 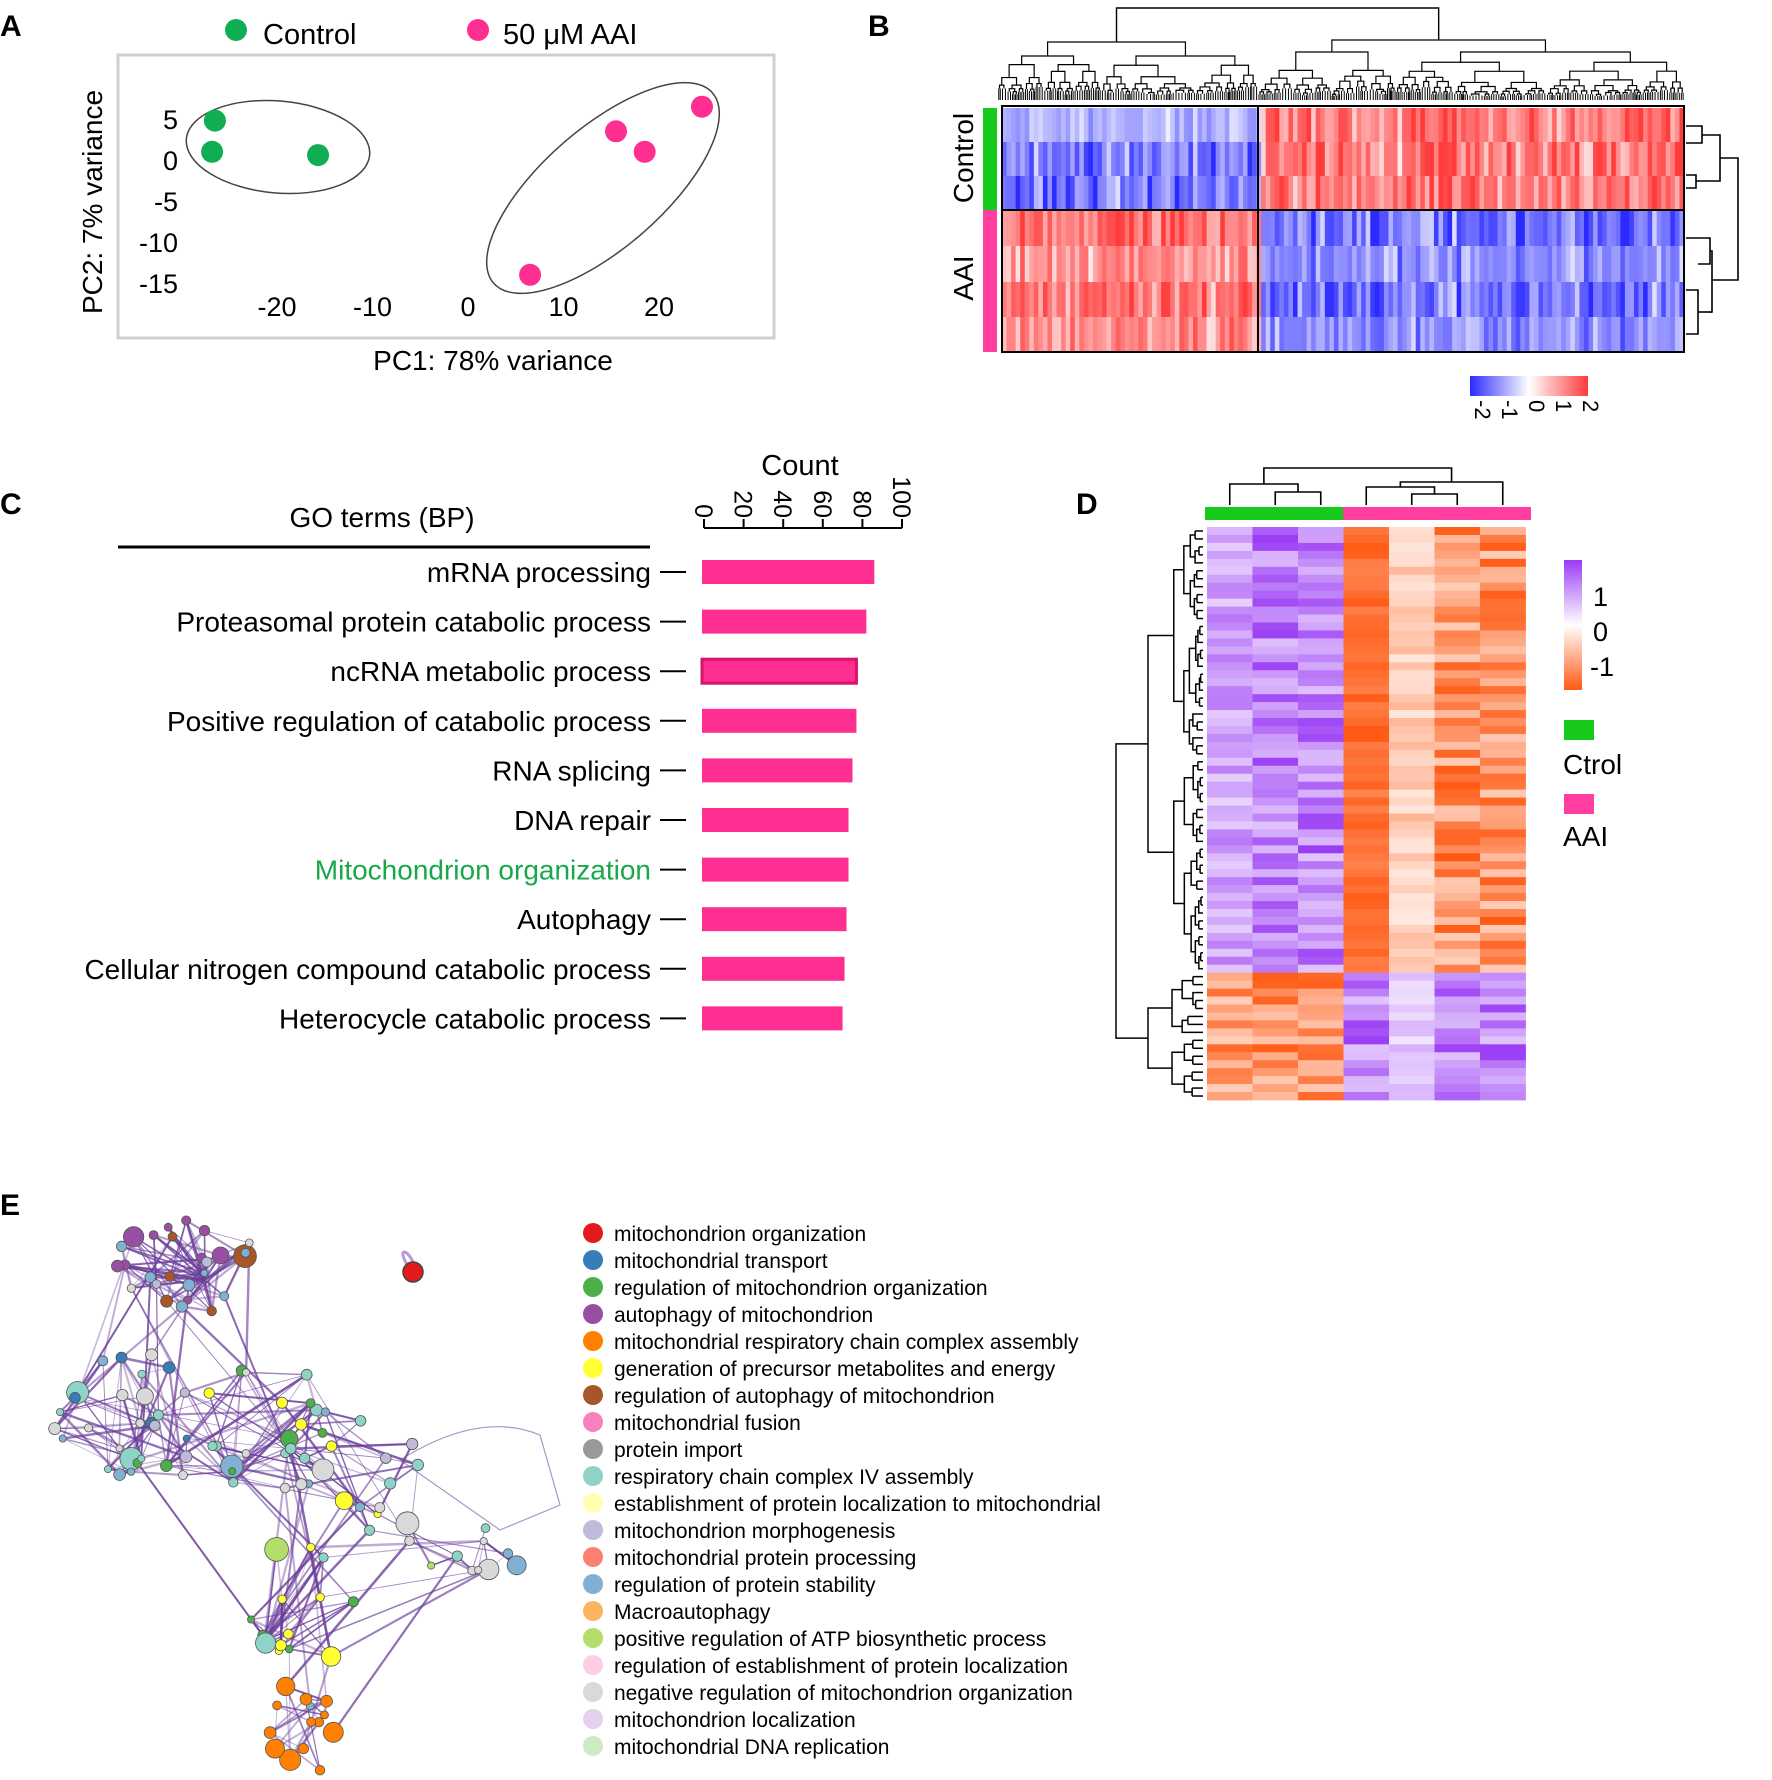 What do you see at coordinates (1274, 513) in the screenshot?
I see `d-ctrl-bar` at bounding box center [1274, 513].